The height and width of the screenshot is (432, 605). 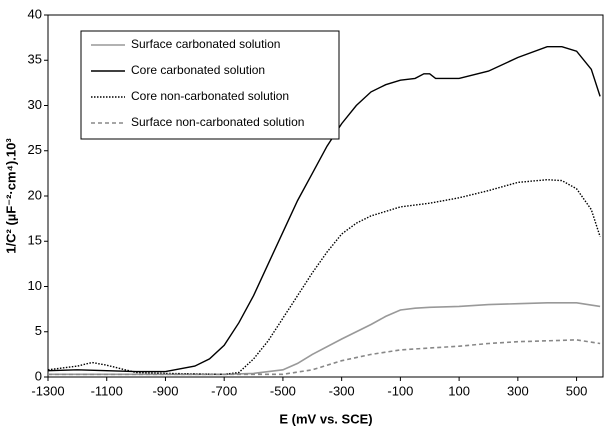 What do you see at coordinates (35, 149) in the screenshot?
I see `y-tick-label: 25` at bounding box center [35, 149].